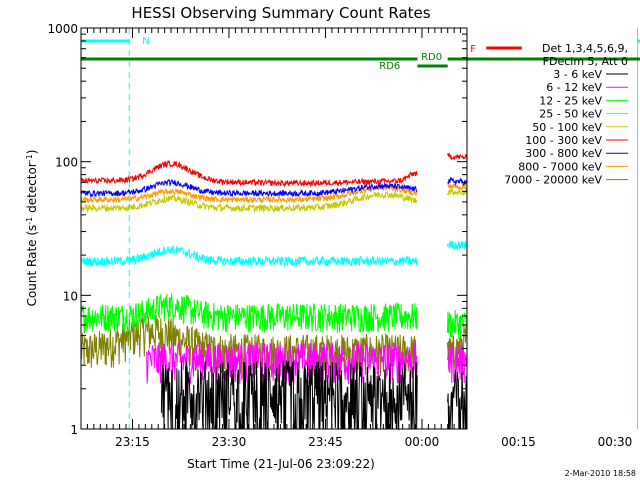 Image resolution: width=640 pixels, height=480 pixels. What do you see at coordinates (567, 127) in the screenshot?
I see `legend-label: 50 - 100 keV` at bounding box center [567, 127].